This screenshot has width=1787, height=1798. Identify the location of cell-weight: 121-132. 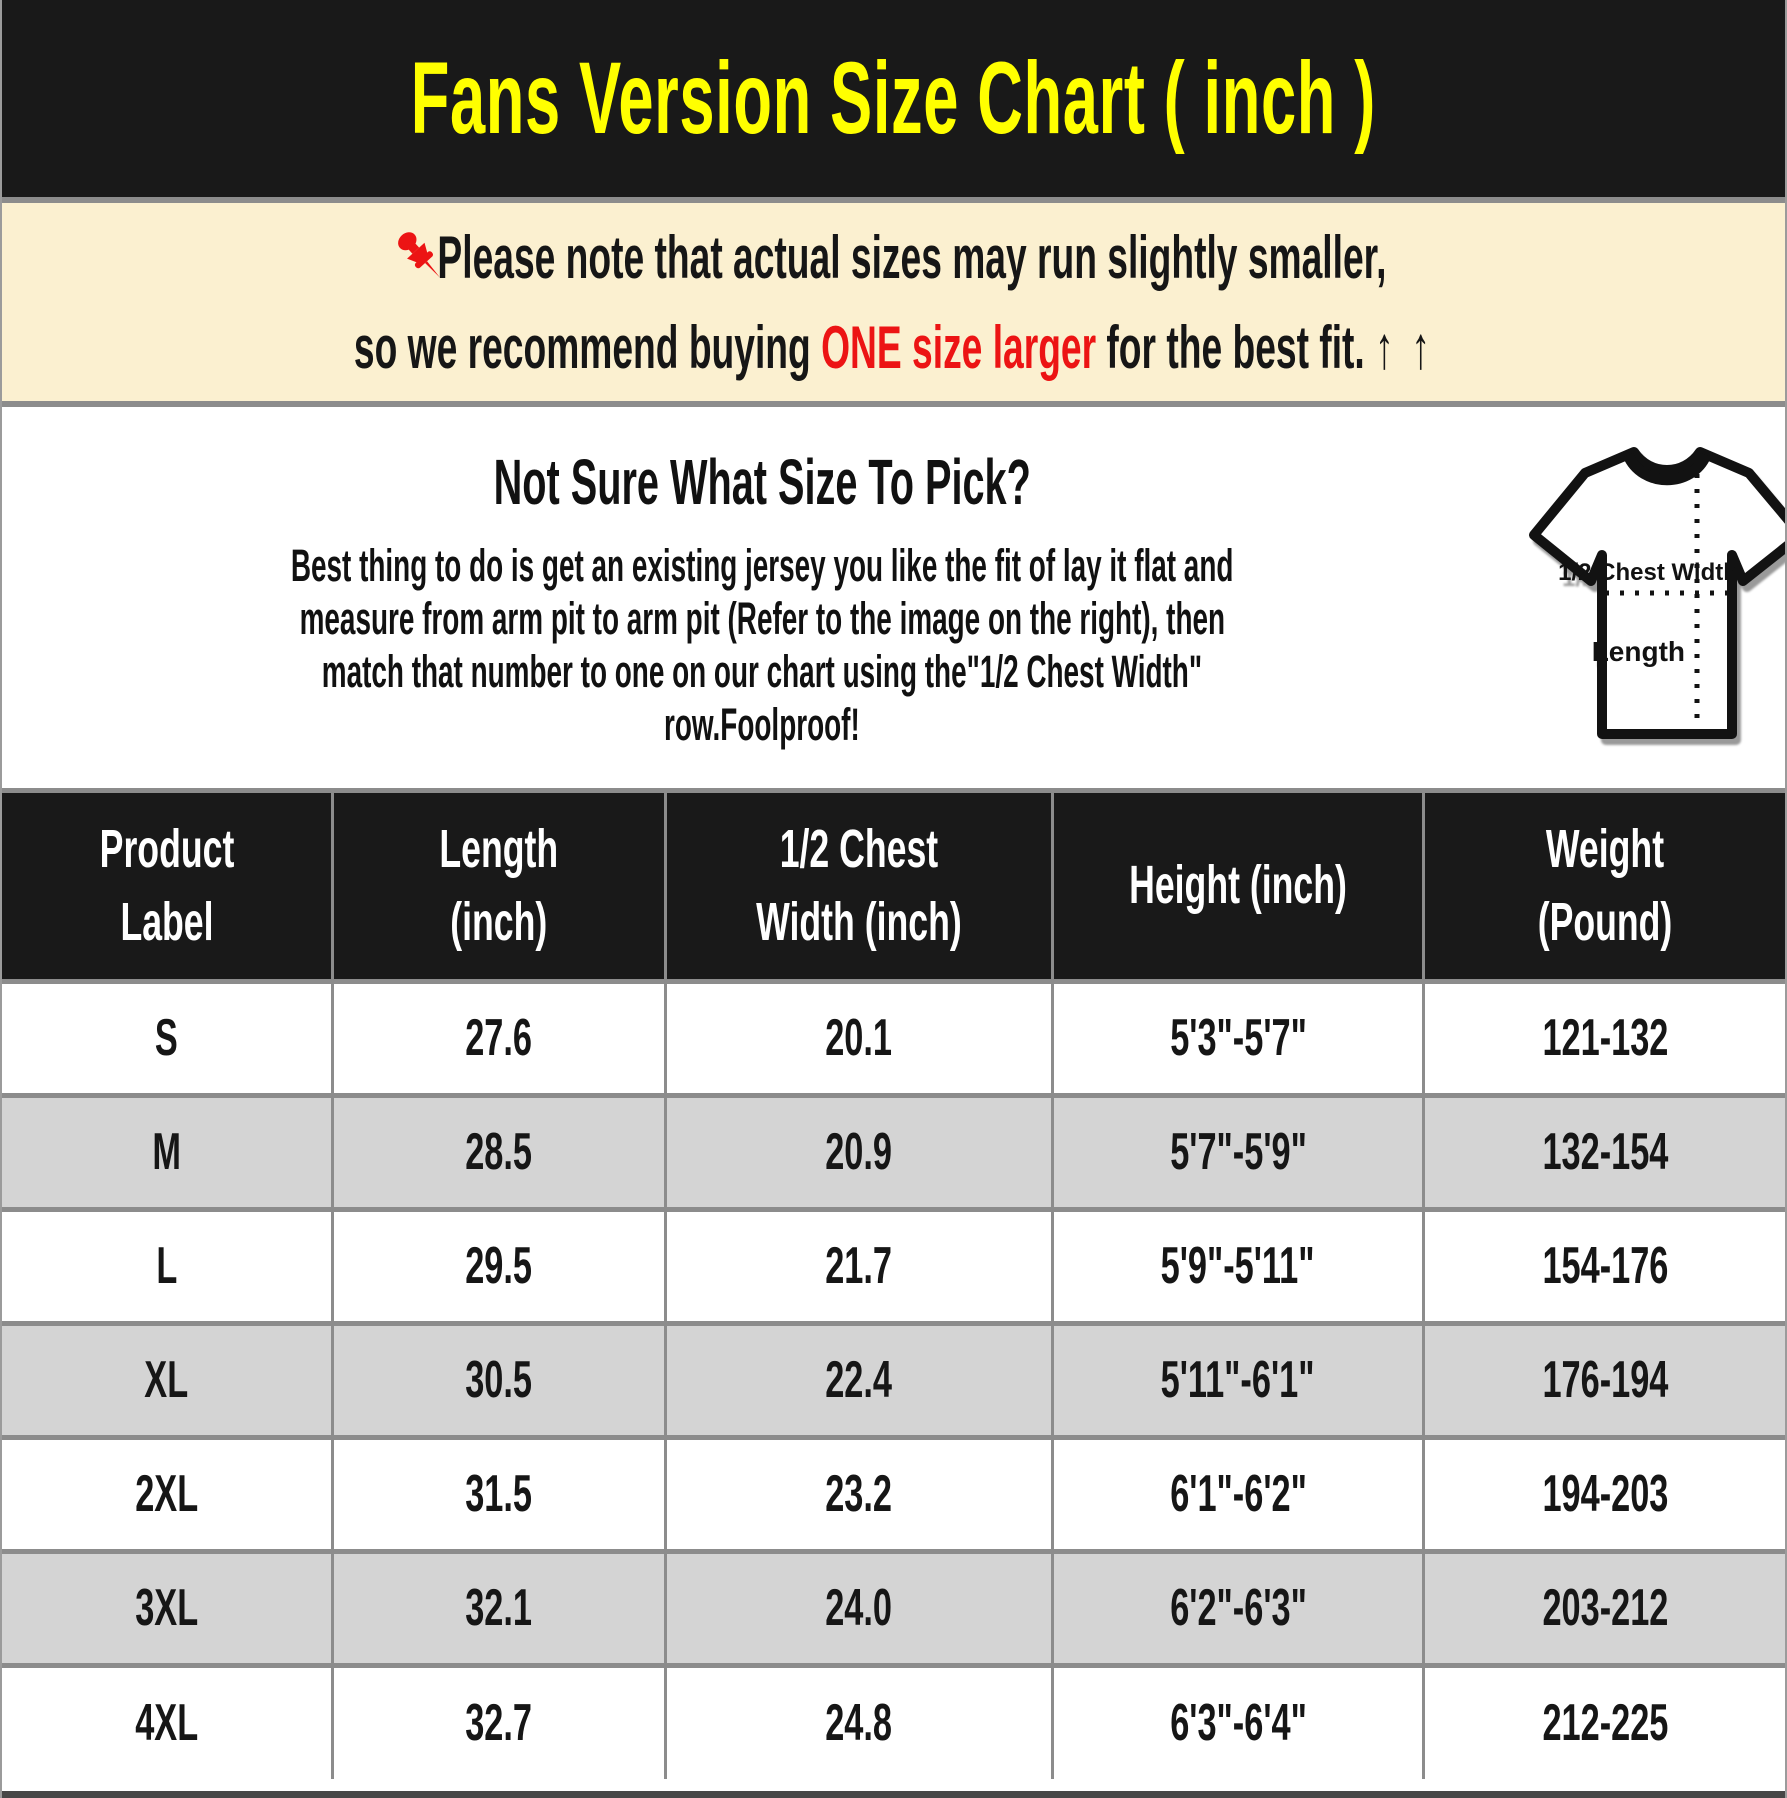
(1603, 1038).